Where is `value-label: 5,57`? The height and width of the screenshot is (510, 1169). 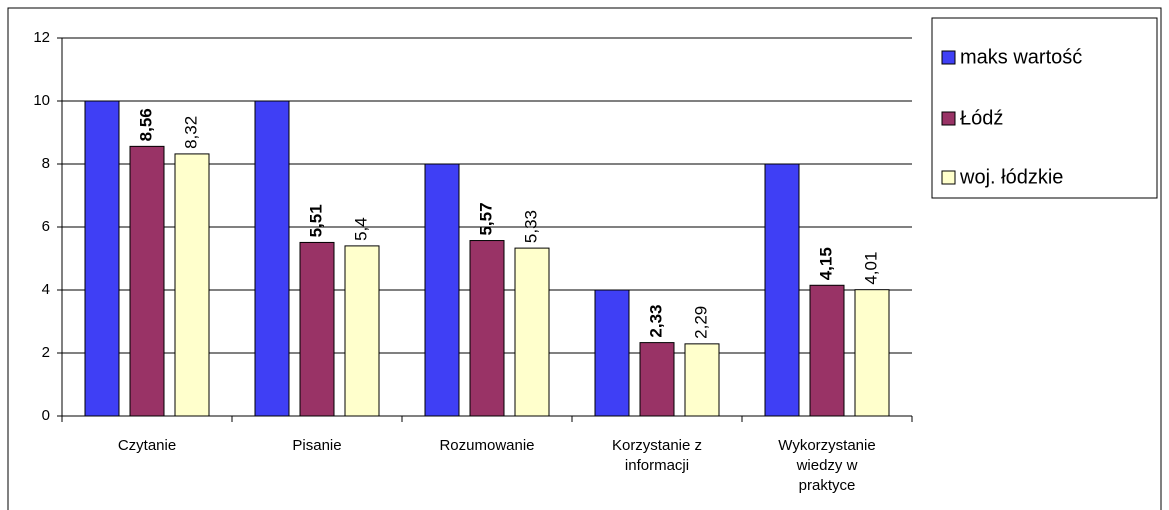
value-label: 5,57 is located at coordinates (485, 218).